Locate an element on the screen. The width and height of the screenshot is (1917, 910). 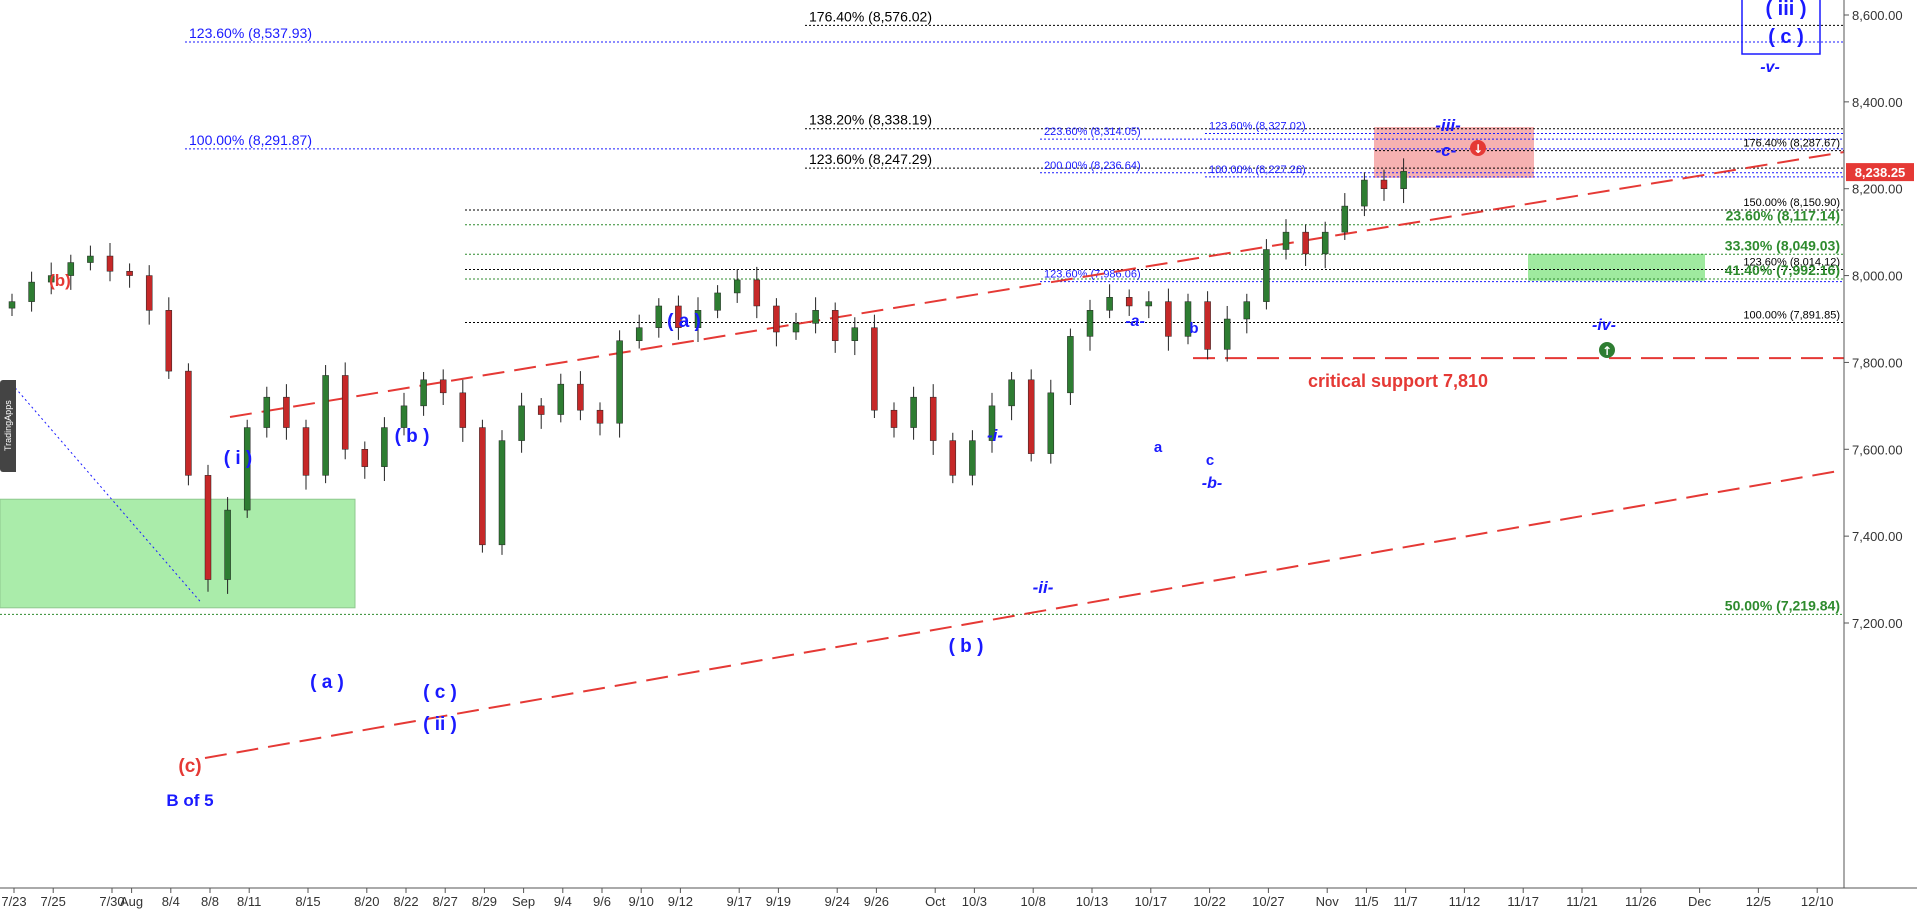
wave-label-7: ( ii ) is located at coordinates (440, 724).